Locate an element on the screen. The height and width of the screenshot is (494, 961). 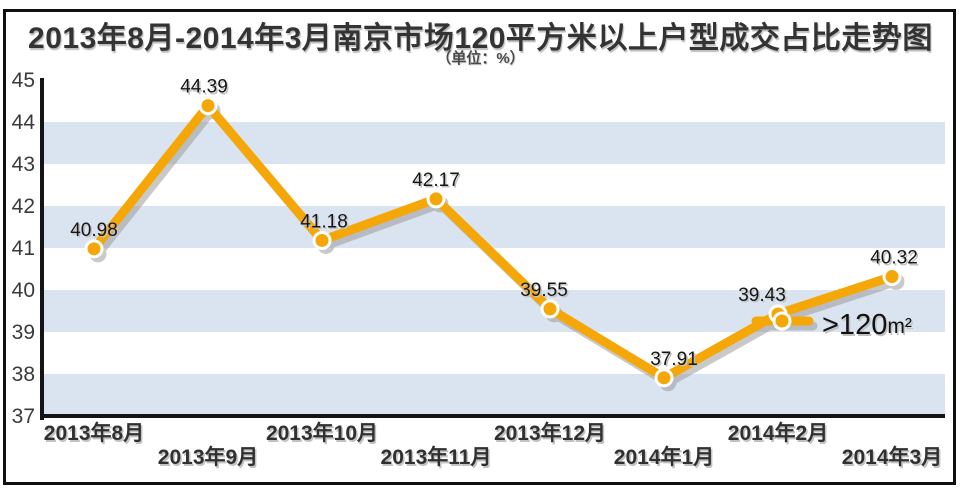
value-label: 39.55 is located at coordinates (544, 290).